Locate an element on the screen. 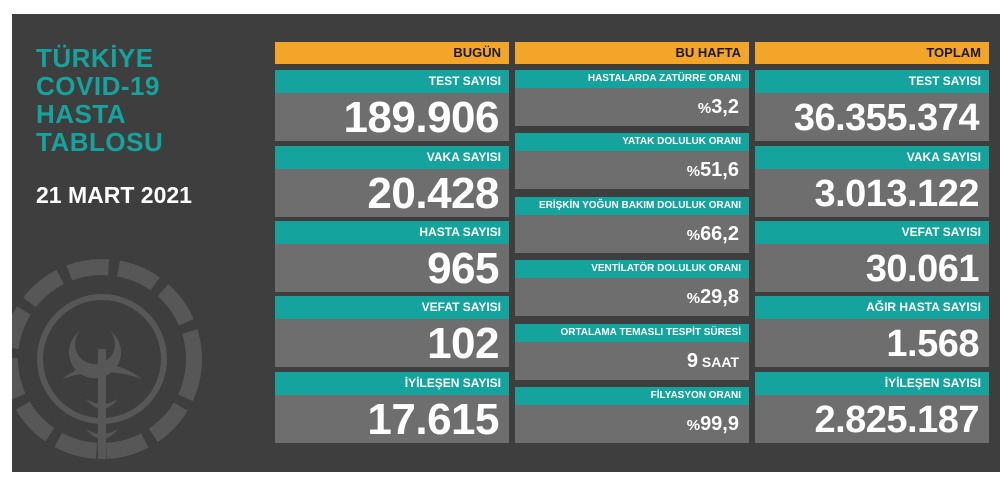 The image size is (1000, 489). title-line: TABLOSU is located at coordinates (100, 142).